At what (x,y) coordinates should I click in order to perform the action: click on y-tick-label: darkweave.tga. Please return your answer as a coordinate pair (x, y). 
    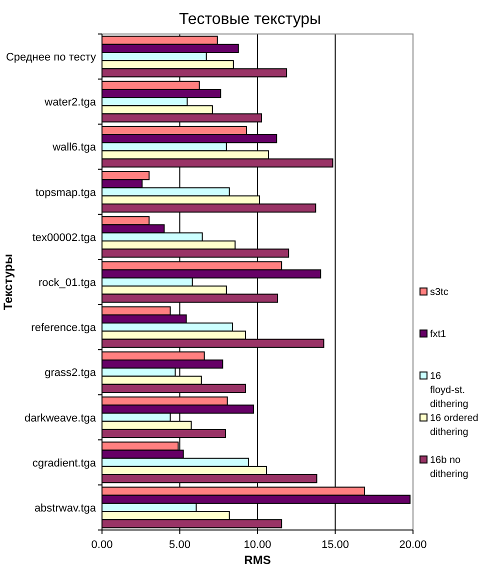
    Looking at the image, I should click on (60, 418).